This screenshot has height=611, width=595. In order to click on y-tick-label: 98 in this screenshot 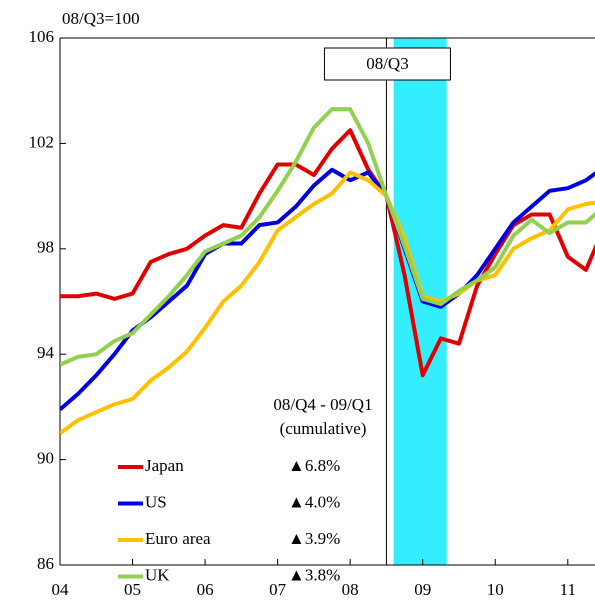, I will do `click(45, 247)`.